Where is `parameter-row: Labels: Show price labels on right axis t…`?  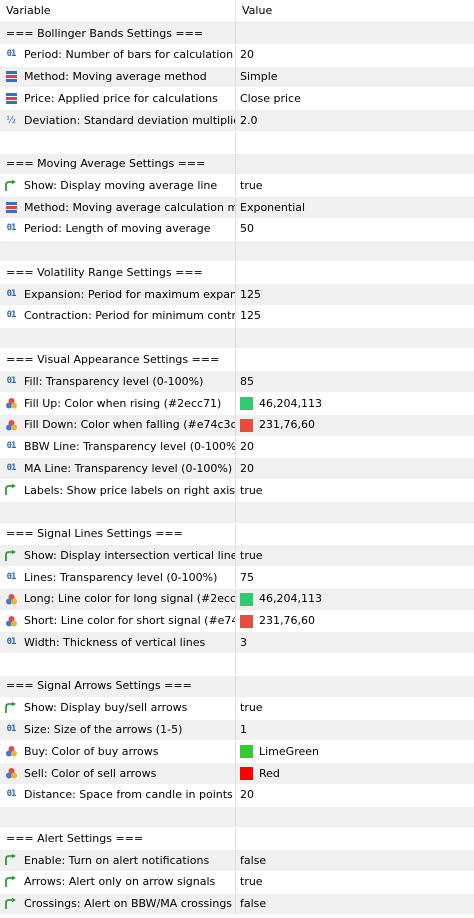 parameter-row: Labels: Show price labels on right axis t… is located at coordinates (237, 491).